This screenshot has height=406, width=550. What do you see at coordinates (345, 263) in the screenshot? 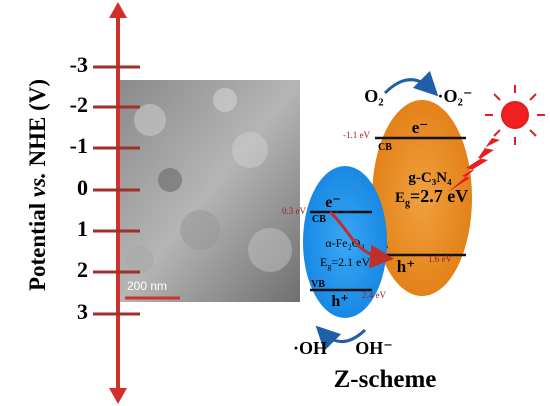
I see `band-gap: Eg=2.1 eV` at bounding box center [345, 263].